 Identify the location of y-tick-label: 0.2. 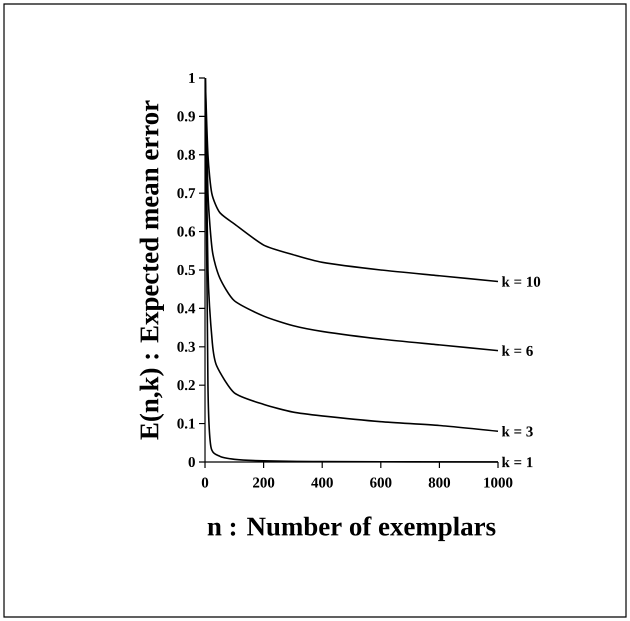
(186, 385).